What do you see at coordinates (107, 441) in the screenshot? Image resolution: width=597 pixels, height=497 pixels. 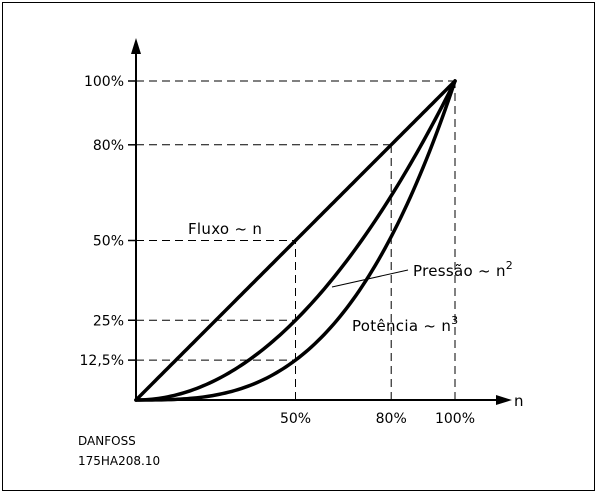 I see `footer-brand: DANFOSS` at bounding box center [107, 441].